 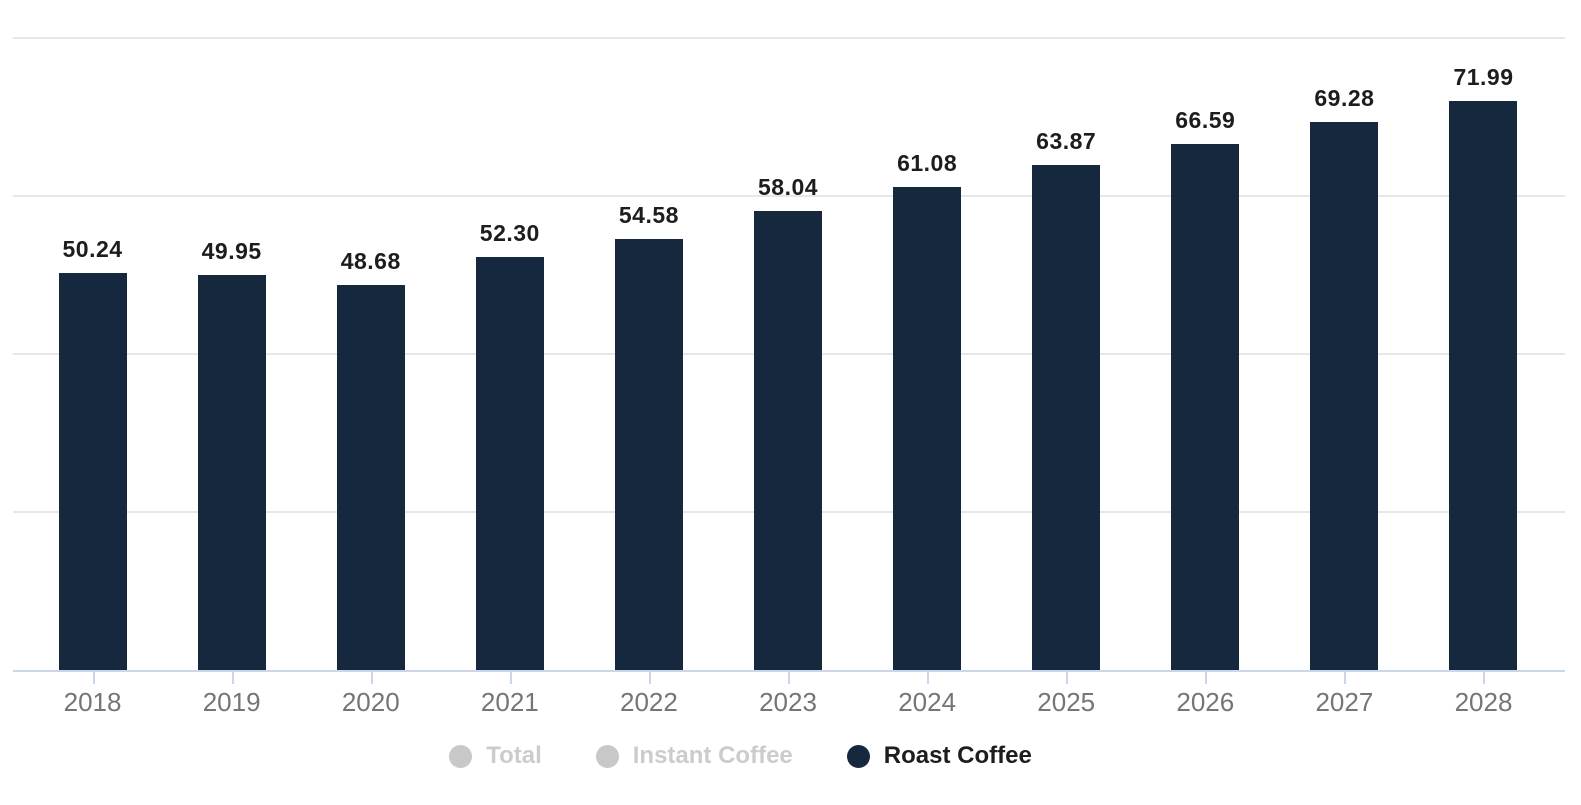 I want to click on x-axis-label: 2025, so click(x=1066, y=702).